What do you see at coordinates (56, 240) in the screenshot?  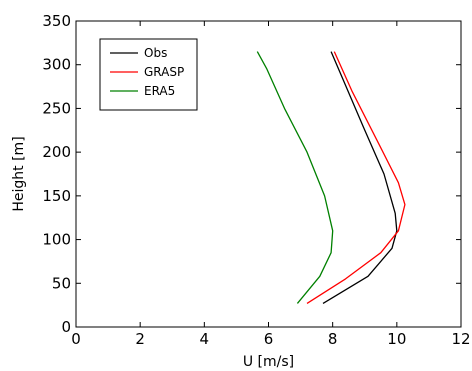 I see `y-tick-label: 100` at bounding box center [56, 240].